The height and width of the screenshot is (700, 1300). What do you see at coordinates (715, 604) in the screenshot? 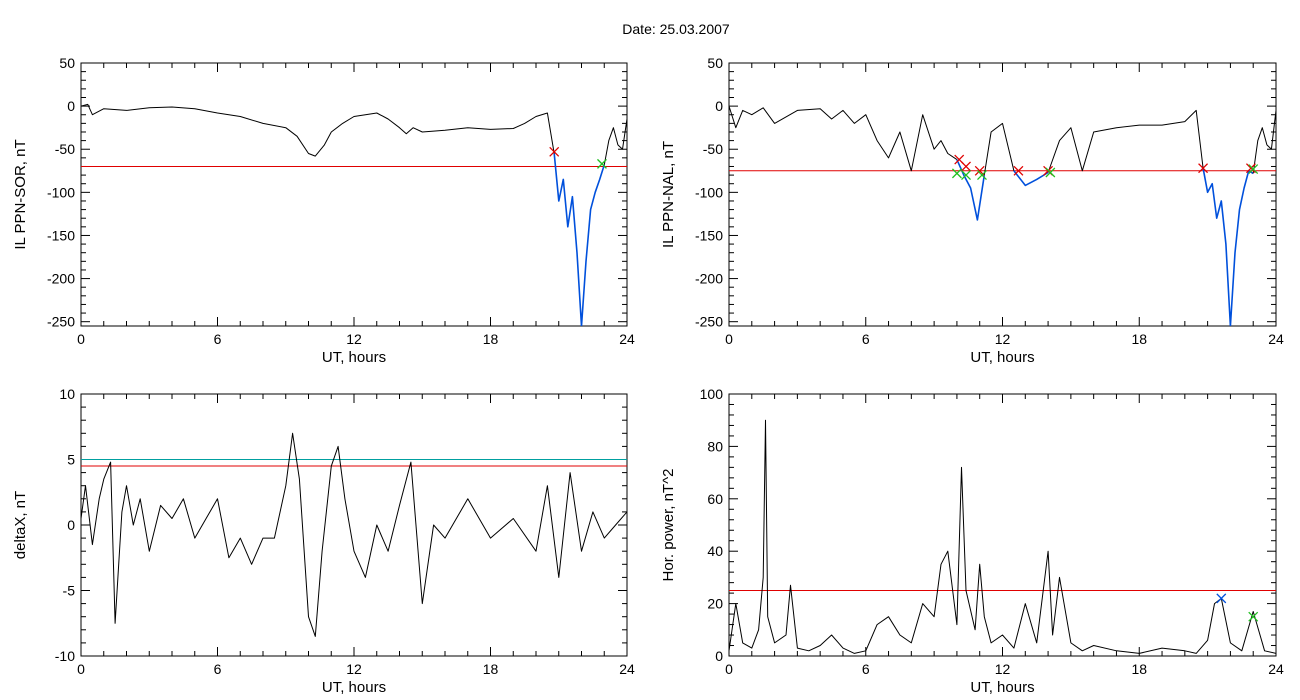
I see `y-tick-label: 20` at bounding box center [715, 604].